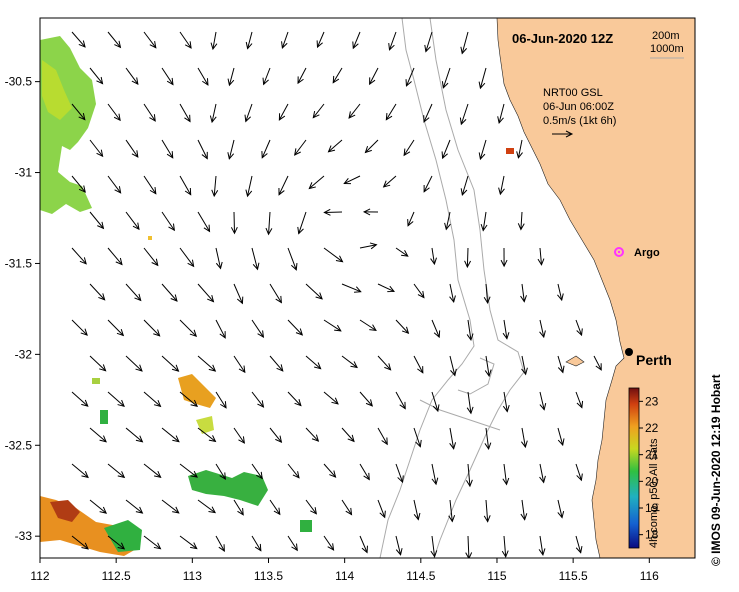  I want to click on y-tick-label: -32.5, so click(19, 445).